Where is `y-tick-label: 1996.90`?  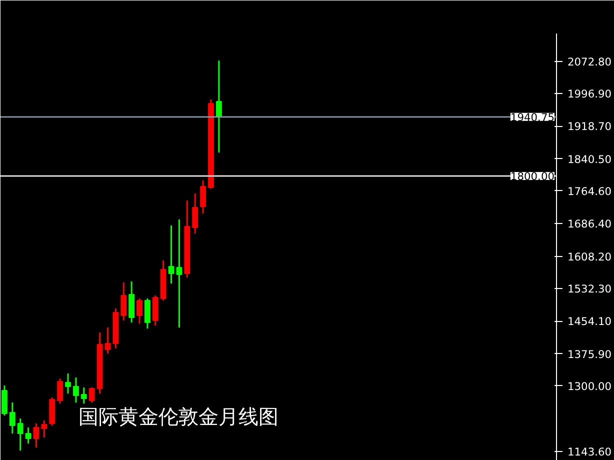
y-tick-label: 1996.90 is located at coordinates (590, 93).